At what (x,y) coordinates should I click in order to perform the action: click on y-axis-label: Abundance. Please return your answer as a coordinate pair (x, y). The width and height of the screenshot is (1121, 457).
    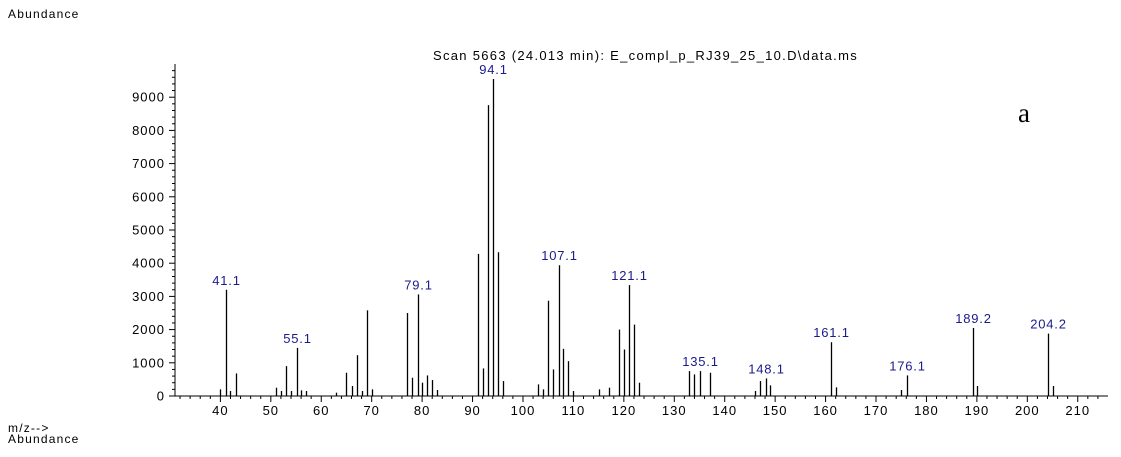
    Looking at the image, I should click on (44, 14).